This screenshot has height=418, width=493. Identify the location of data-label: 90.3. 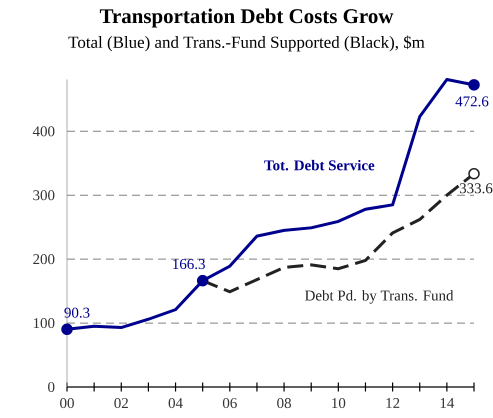
(77, 313).